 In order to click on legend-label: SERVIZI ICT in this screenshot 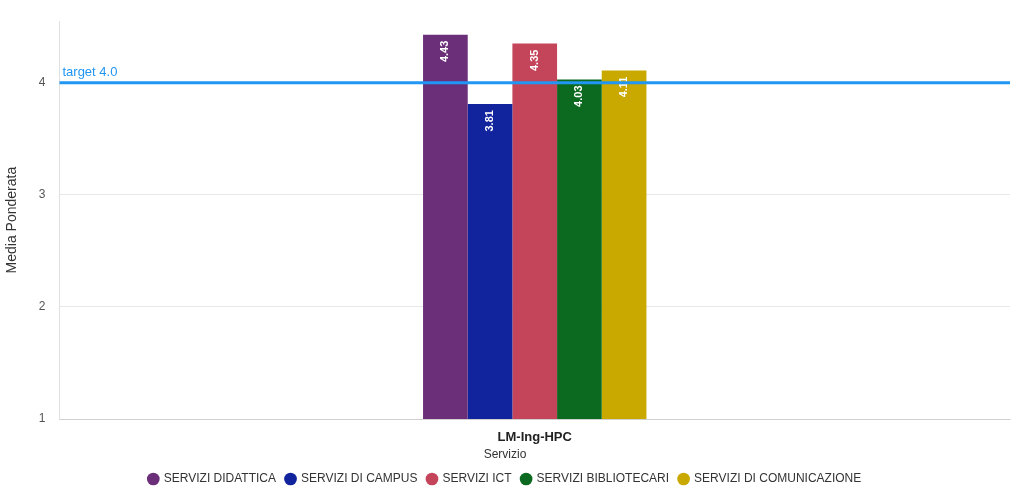, I will do `click(477, 478)`.